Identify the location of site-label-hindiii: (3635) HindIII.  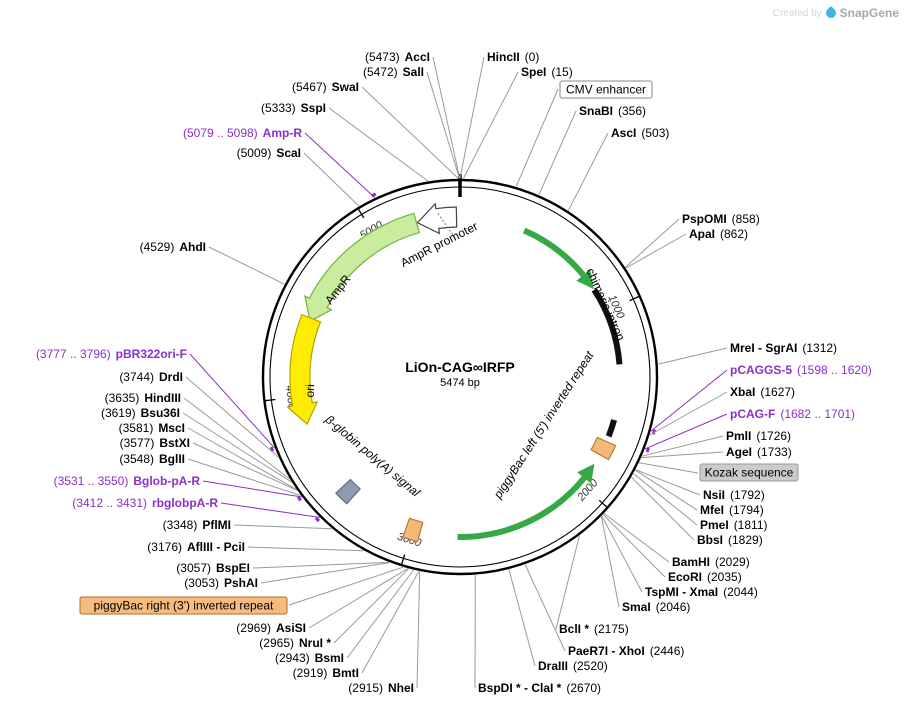
(143, 398).